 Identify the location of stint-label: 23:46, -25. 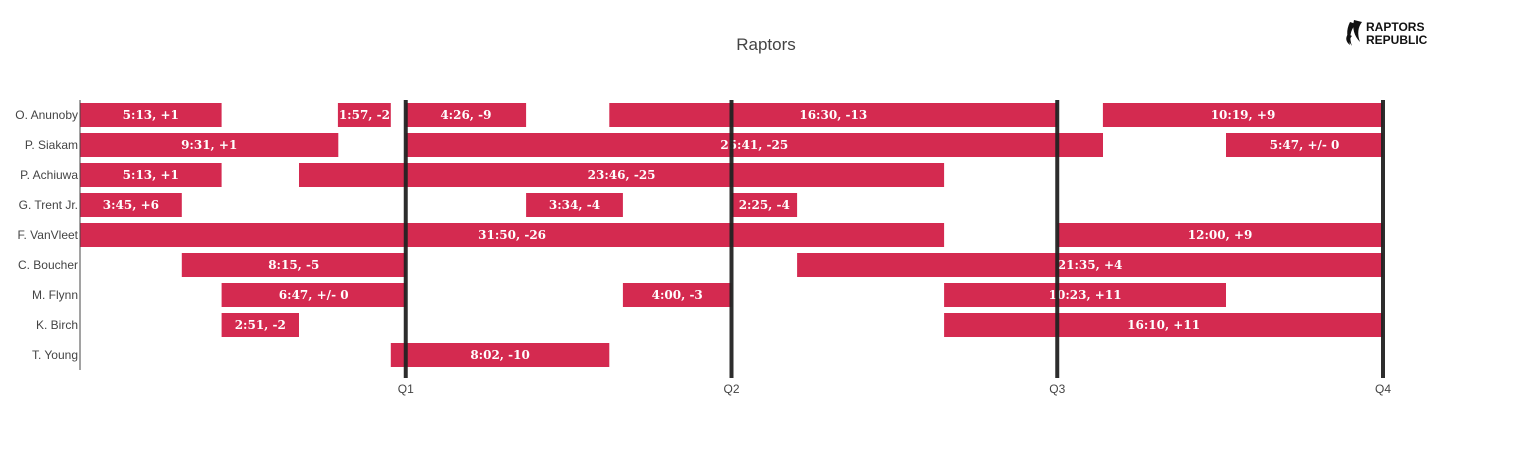
(622, 175).